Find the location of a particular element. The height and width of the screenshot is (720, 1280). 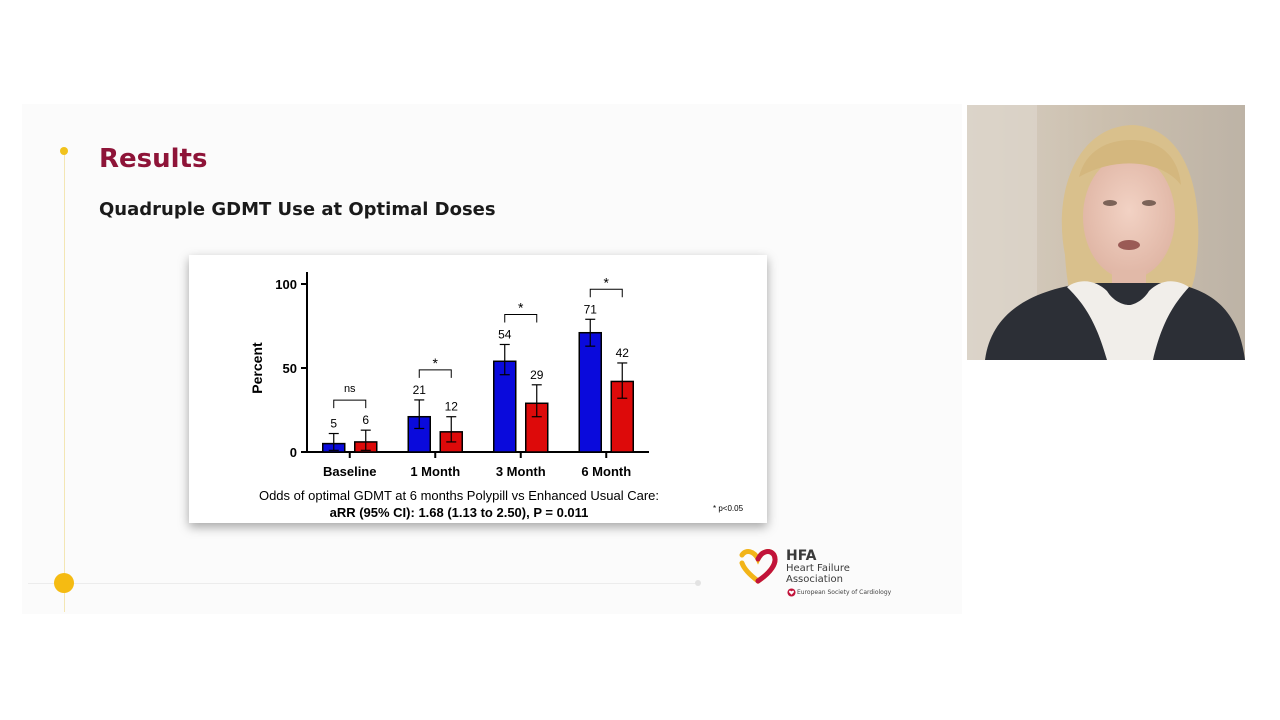

x-tick-label: Baseline is located at coordinates (349, 471).